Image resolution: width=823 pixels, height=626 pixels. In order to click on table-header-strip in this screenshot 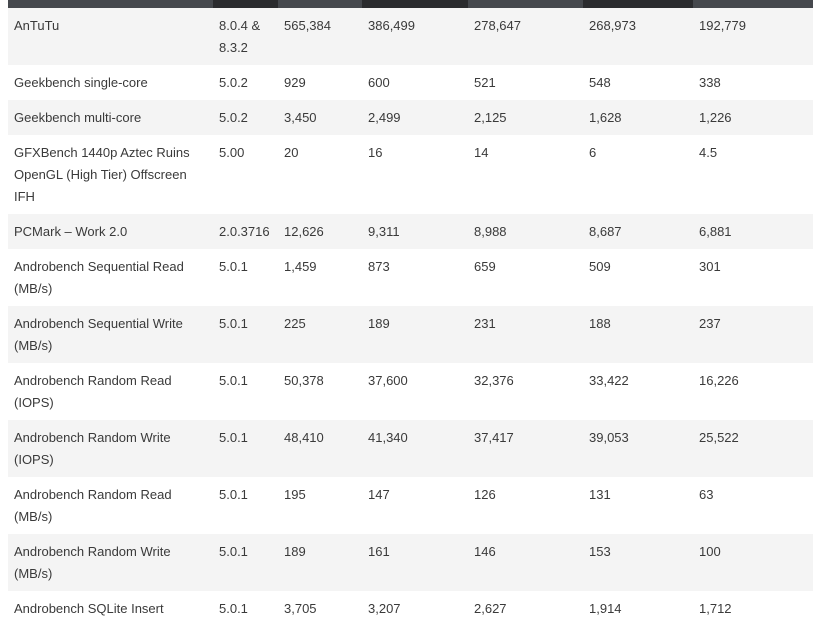, I will do `click(410, 4)`.